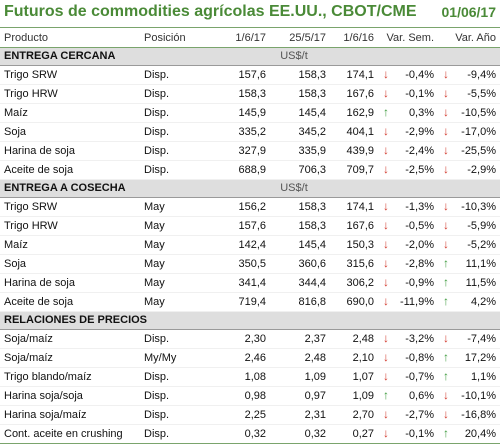 Image resolution: width=500 pixels, height=444 pixels. What do you see at coordinates (240, 170) in the screenshot?
I see `current-price-cell: 688,9` at bounding box center [240, 170].